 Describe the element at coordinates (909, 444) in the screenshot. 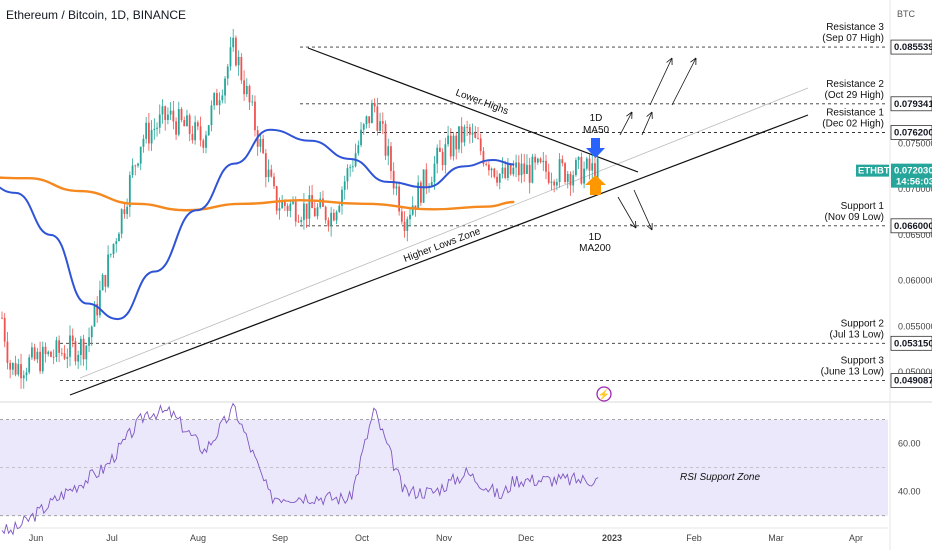

I see `rsi-tick-label: 60.00` at that location.